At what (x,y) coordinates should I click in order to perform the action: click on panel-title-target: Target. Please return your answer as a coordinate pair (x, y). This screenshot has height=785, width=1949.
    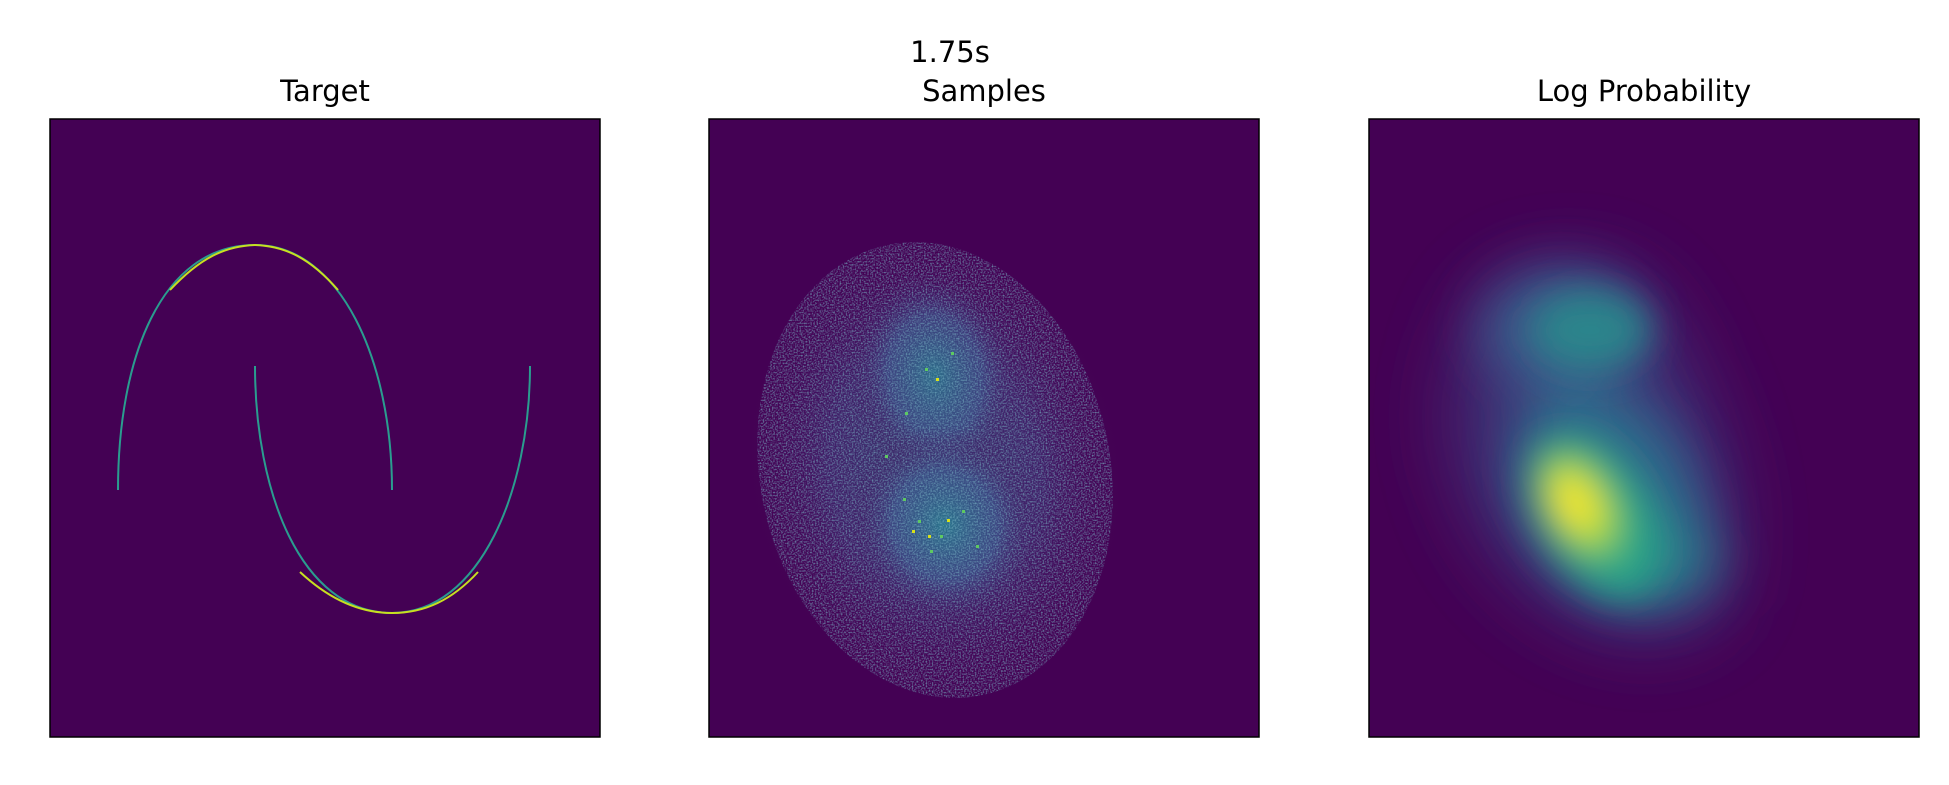
    Looking at the image, I should click on (324, 91).